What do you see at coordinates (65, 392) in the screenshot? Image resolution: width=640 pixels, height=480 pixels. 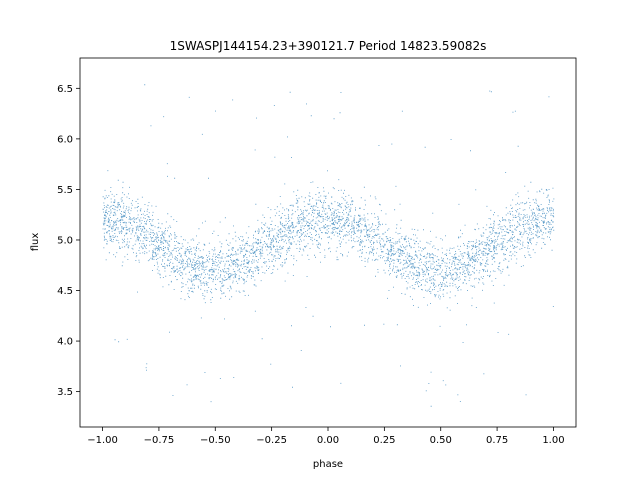 I see `y-tick-label: 3.5` at bounding box center [65, 392].